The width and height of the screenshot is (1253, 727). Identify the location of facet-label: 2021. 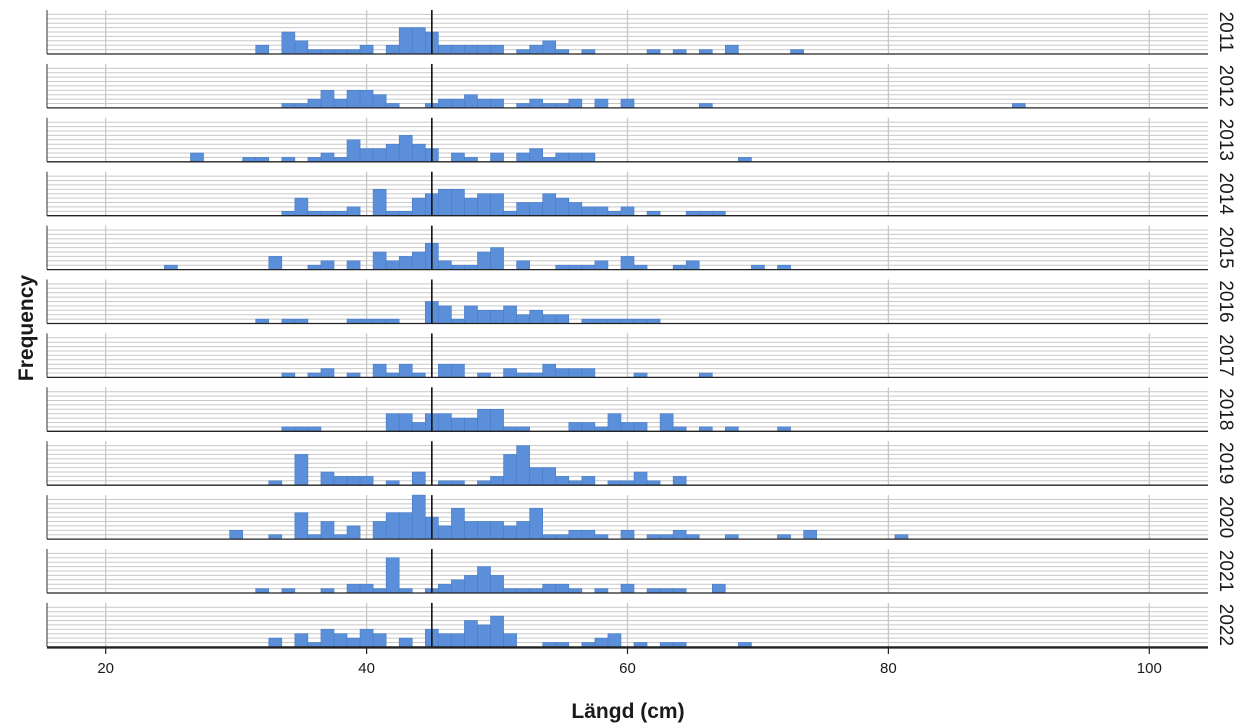
(1225, 571).